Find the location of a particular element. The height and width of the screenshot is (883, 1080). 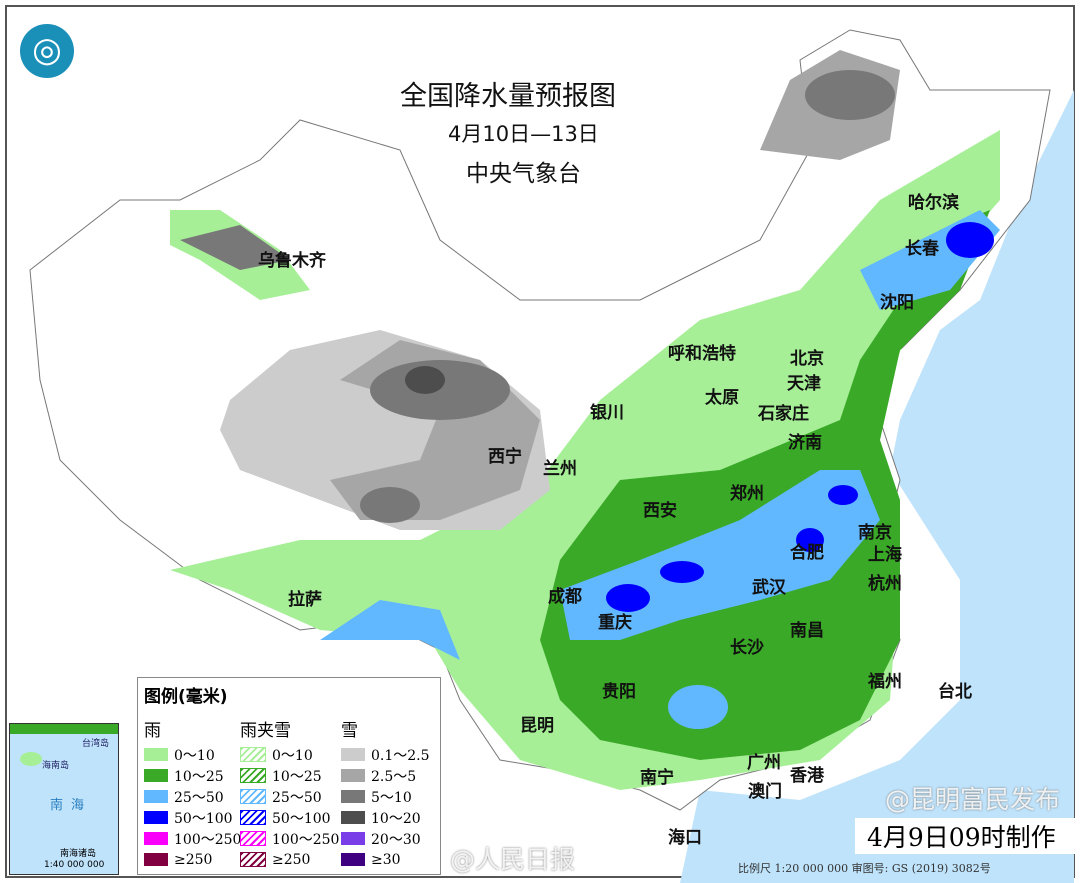

legend-label: ≥250 is located at coordinates (291, 859).